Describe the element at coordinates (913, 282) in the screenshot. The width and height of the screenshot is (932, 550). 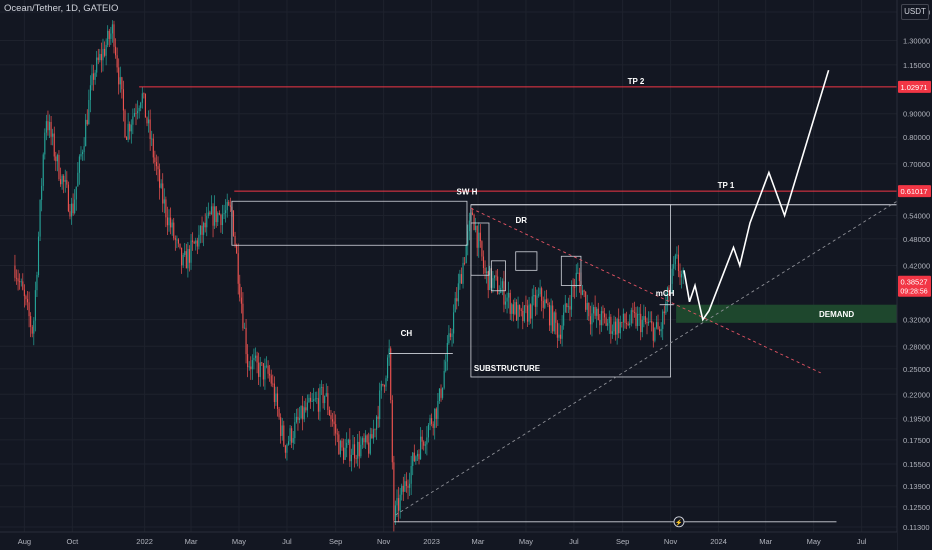
I see `last-price-text: 0.38527` at that location.